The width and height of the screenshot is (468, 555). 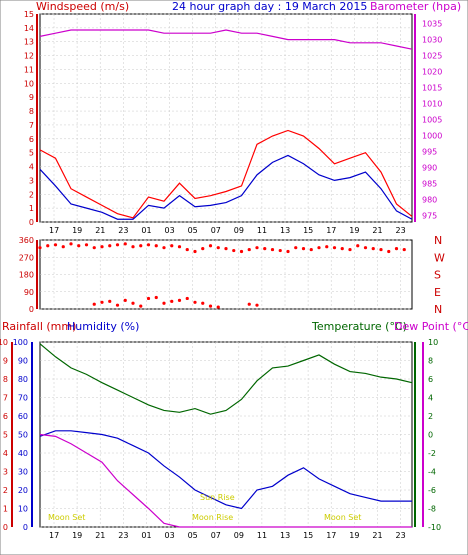 What do you see at coordinates (31, 222) in the screenshot?
I see `wind-tick-label: 0` at bounding box center [31, 222].